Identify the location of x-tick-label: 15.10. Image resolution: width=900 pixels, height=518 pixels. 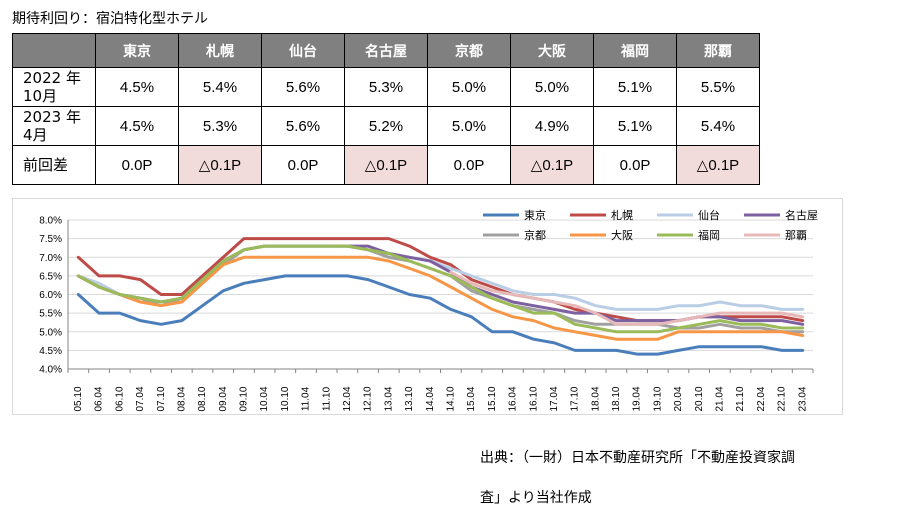
(492, 398).